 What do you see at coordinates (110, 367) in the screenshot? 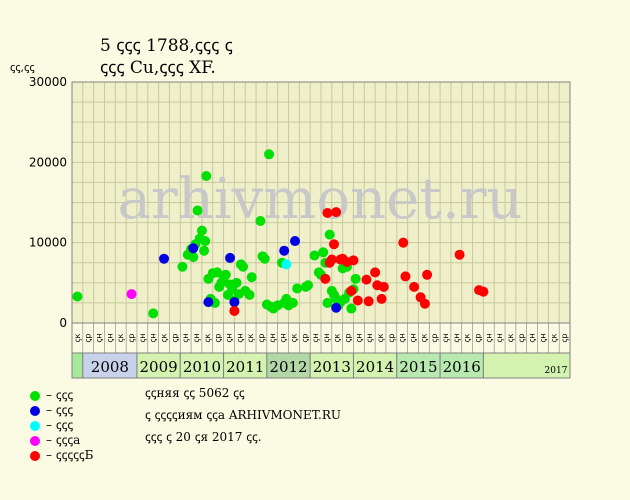
I see `year-label: 2008` at bounding box center [110, 367].